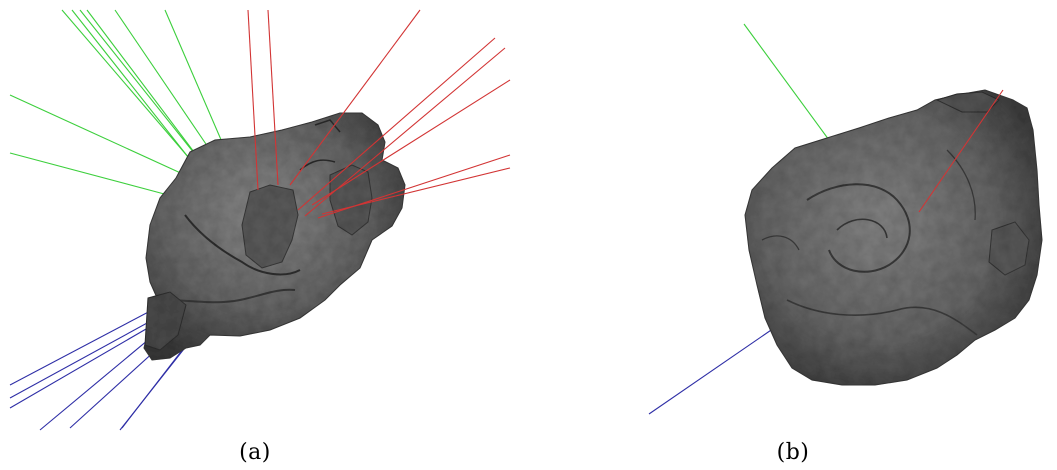 This screenshot has height=470, width=1057. I want to click on green-rays-a, so click(116, 102).